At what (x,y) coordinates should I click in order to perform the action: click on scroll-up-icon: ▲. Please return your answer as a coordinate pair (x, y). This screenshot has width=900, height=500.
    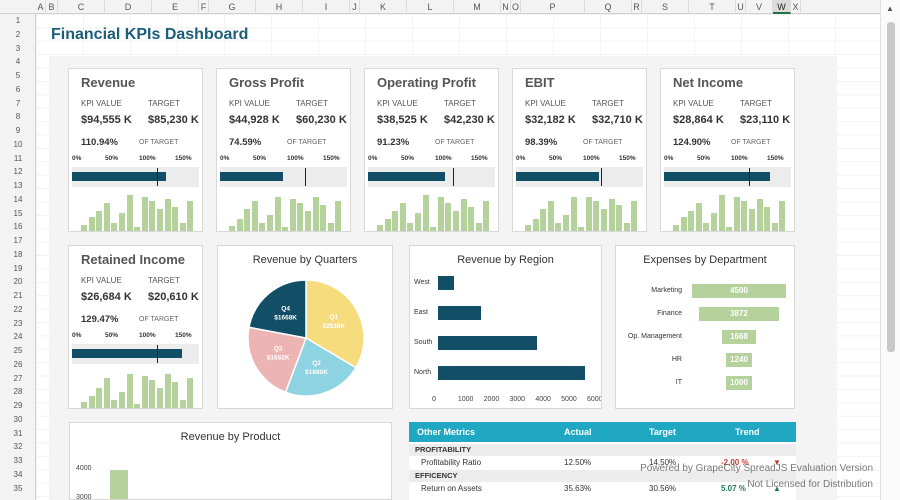
    Looking at the image, I should click on (890, 8).